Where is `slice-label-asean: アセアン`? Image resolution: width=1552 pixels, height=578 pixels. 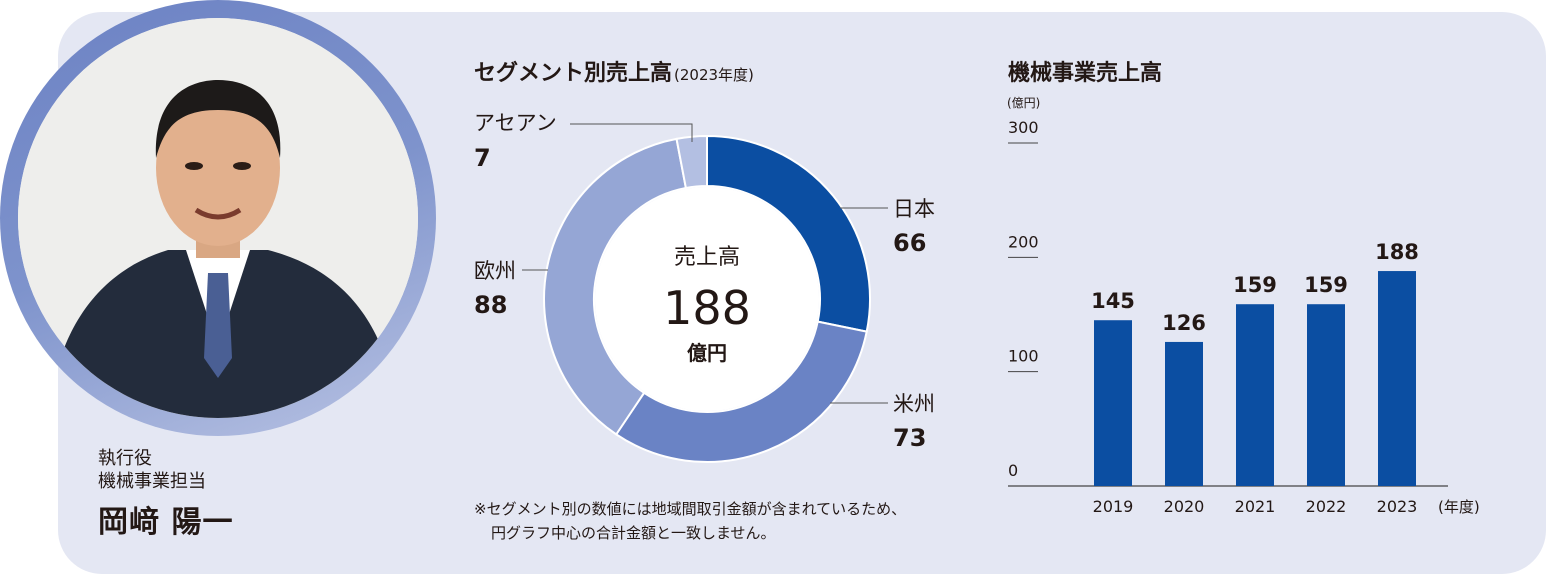
slice-label-asean: アセアン is located at coordinates (515, 123).